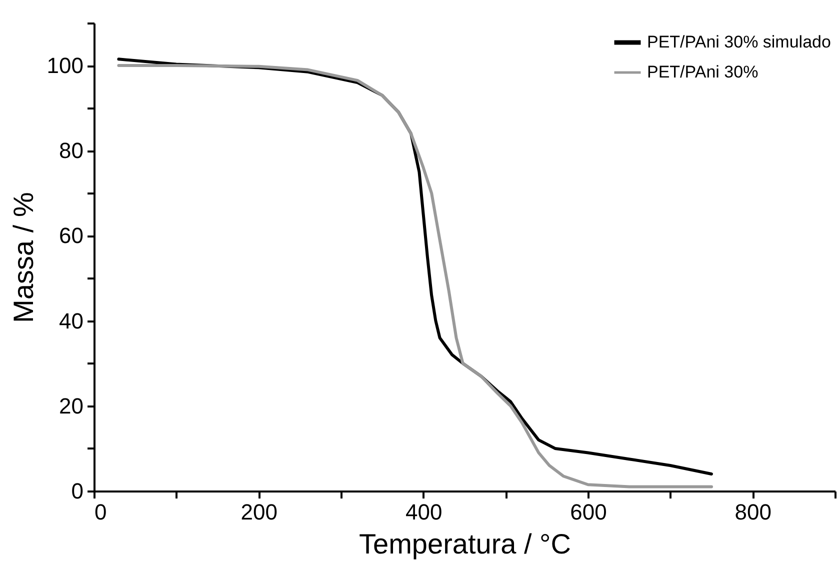 This screenshot has width=840, height=567. Describe the element at coordinates (588, 512) in the screenshot. I see `x-tick-label: 600` at that location.